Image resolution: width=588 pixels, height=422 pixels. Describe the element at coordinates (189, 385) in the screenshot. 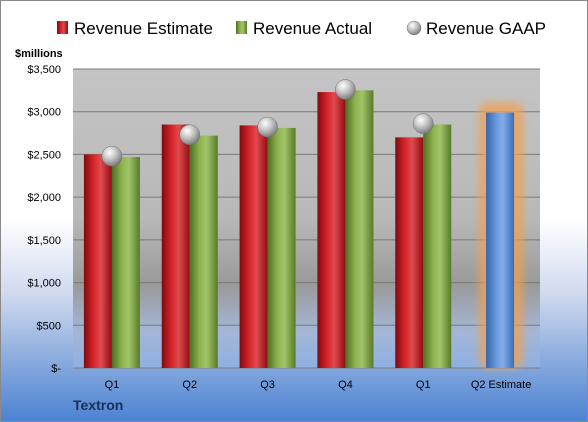

I see `x-tick-label: Q2` at that location.